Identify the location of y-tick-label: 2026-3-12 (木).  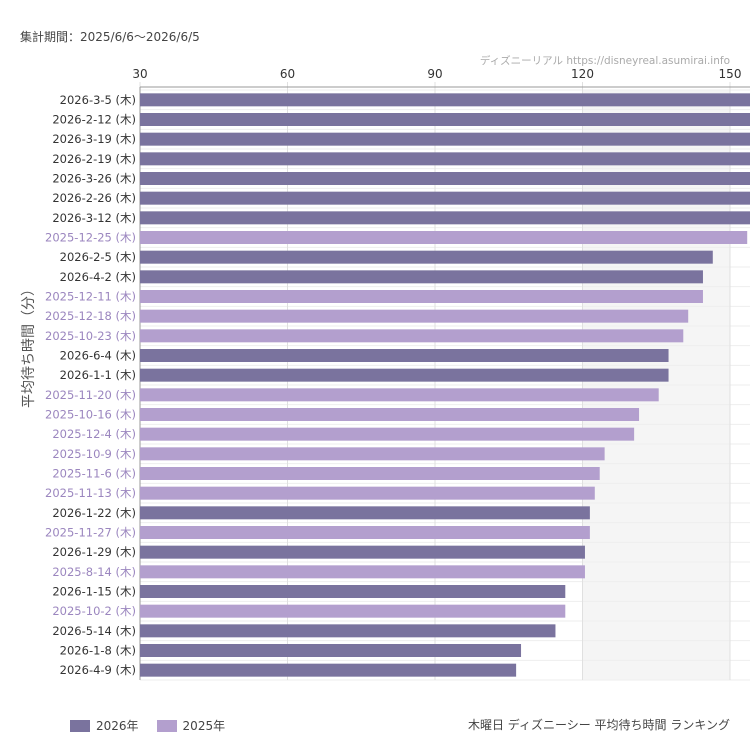
(94, 218).